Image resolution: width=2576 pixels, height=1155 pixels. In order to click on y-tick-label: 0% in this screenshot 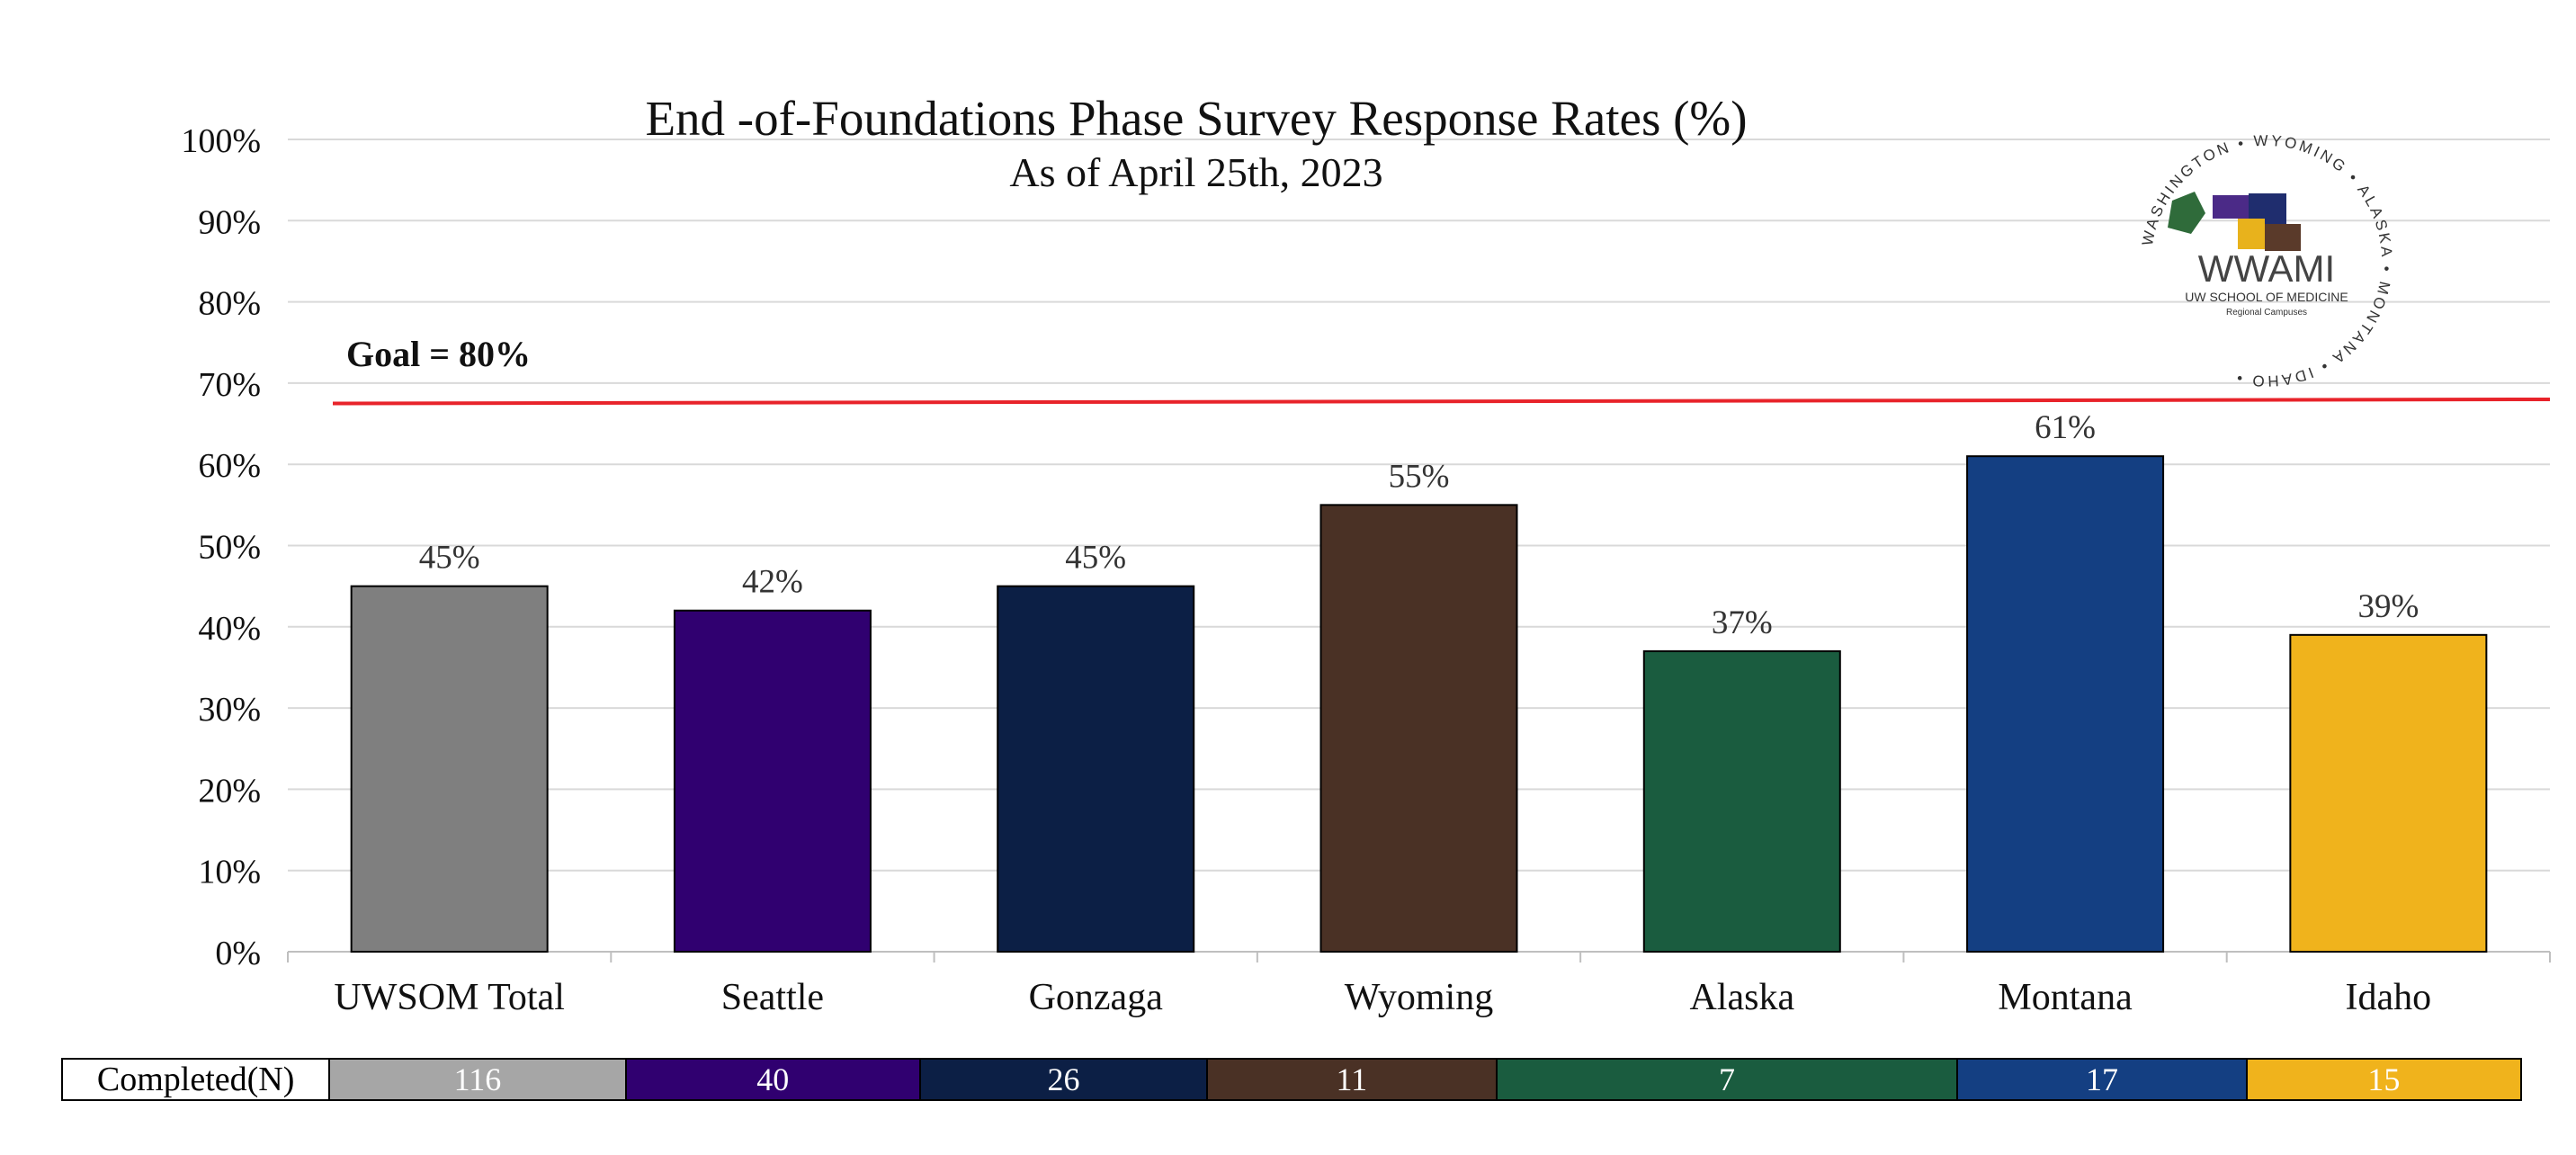, I will do `click(238, 953)`.